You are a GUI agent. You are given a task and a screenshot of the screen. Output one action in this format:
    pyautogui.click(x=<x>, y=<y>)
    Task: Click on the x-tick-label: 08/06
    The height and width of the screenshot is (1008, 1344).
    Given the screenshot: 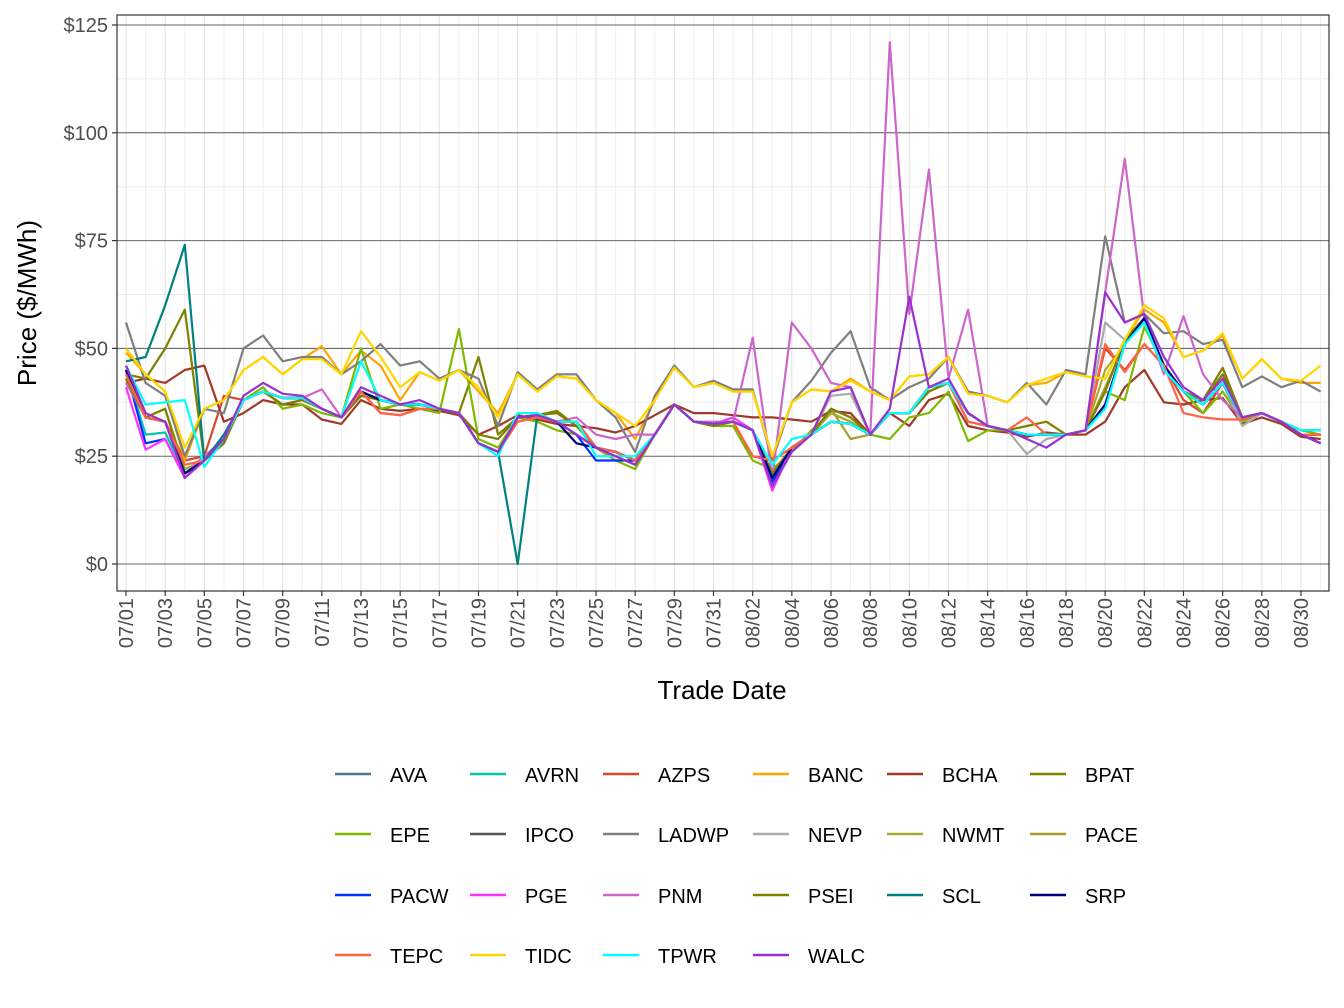 What is the action you would take?
    pyautogui.click(x=832, y=623)
    